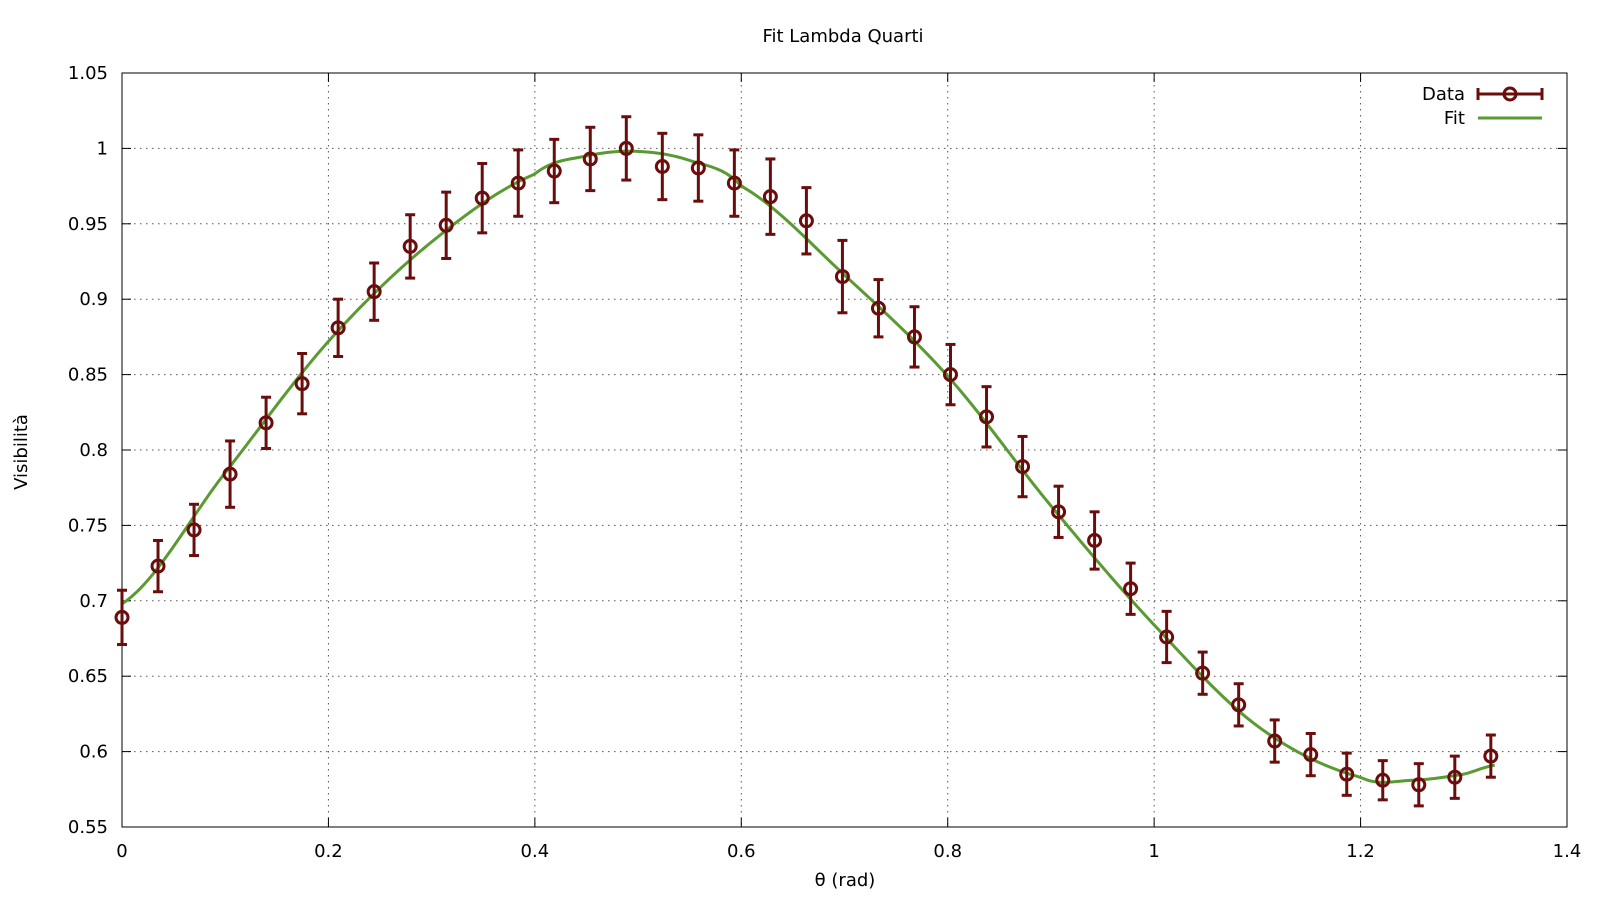 The width and height of the screenshot is (1600, 900). Describe the element at coordinates (1360, 851) in the screenshot. I see `x-tick-label: 1.2` at that location.